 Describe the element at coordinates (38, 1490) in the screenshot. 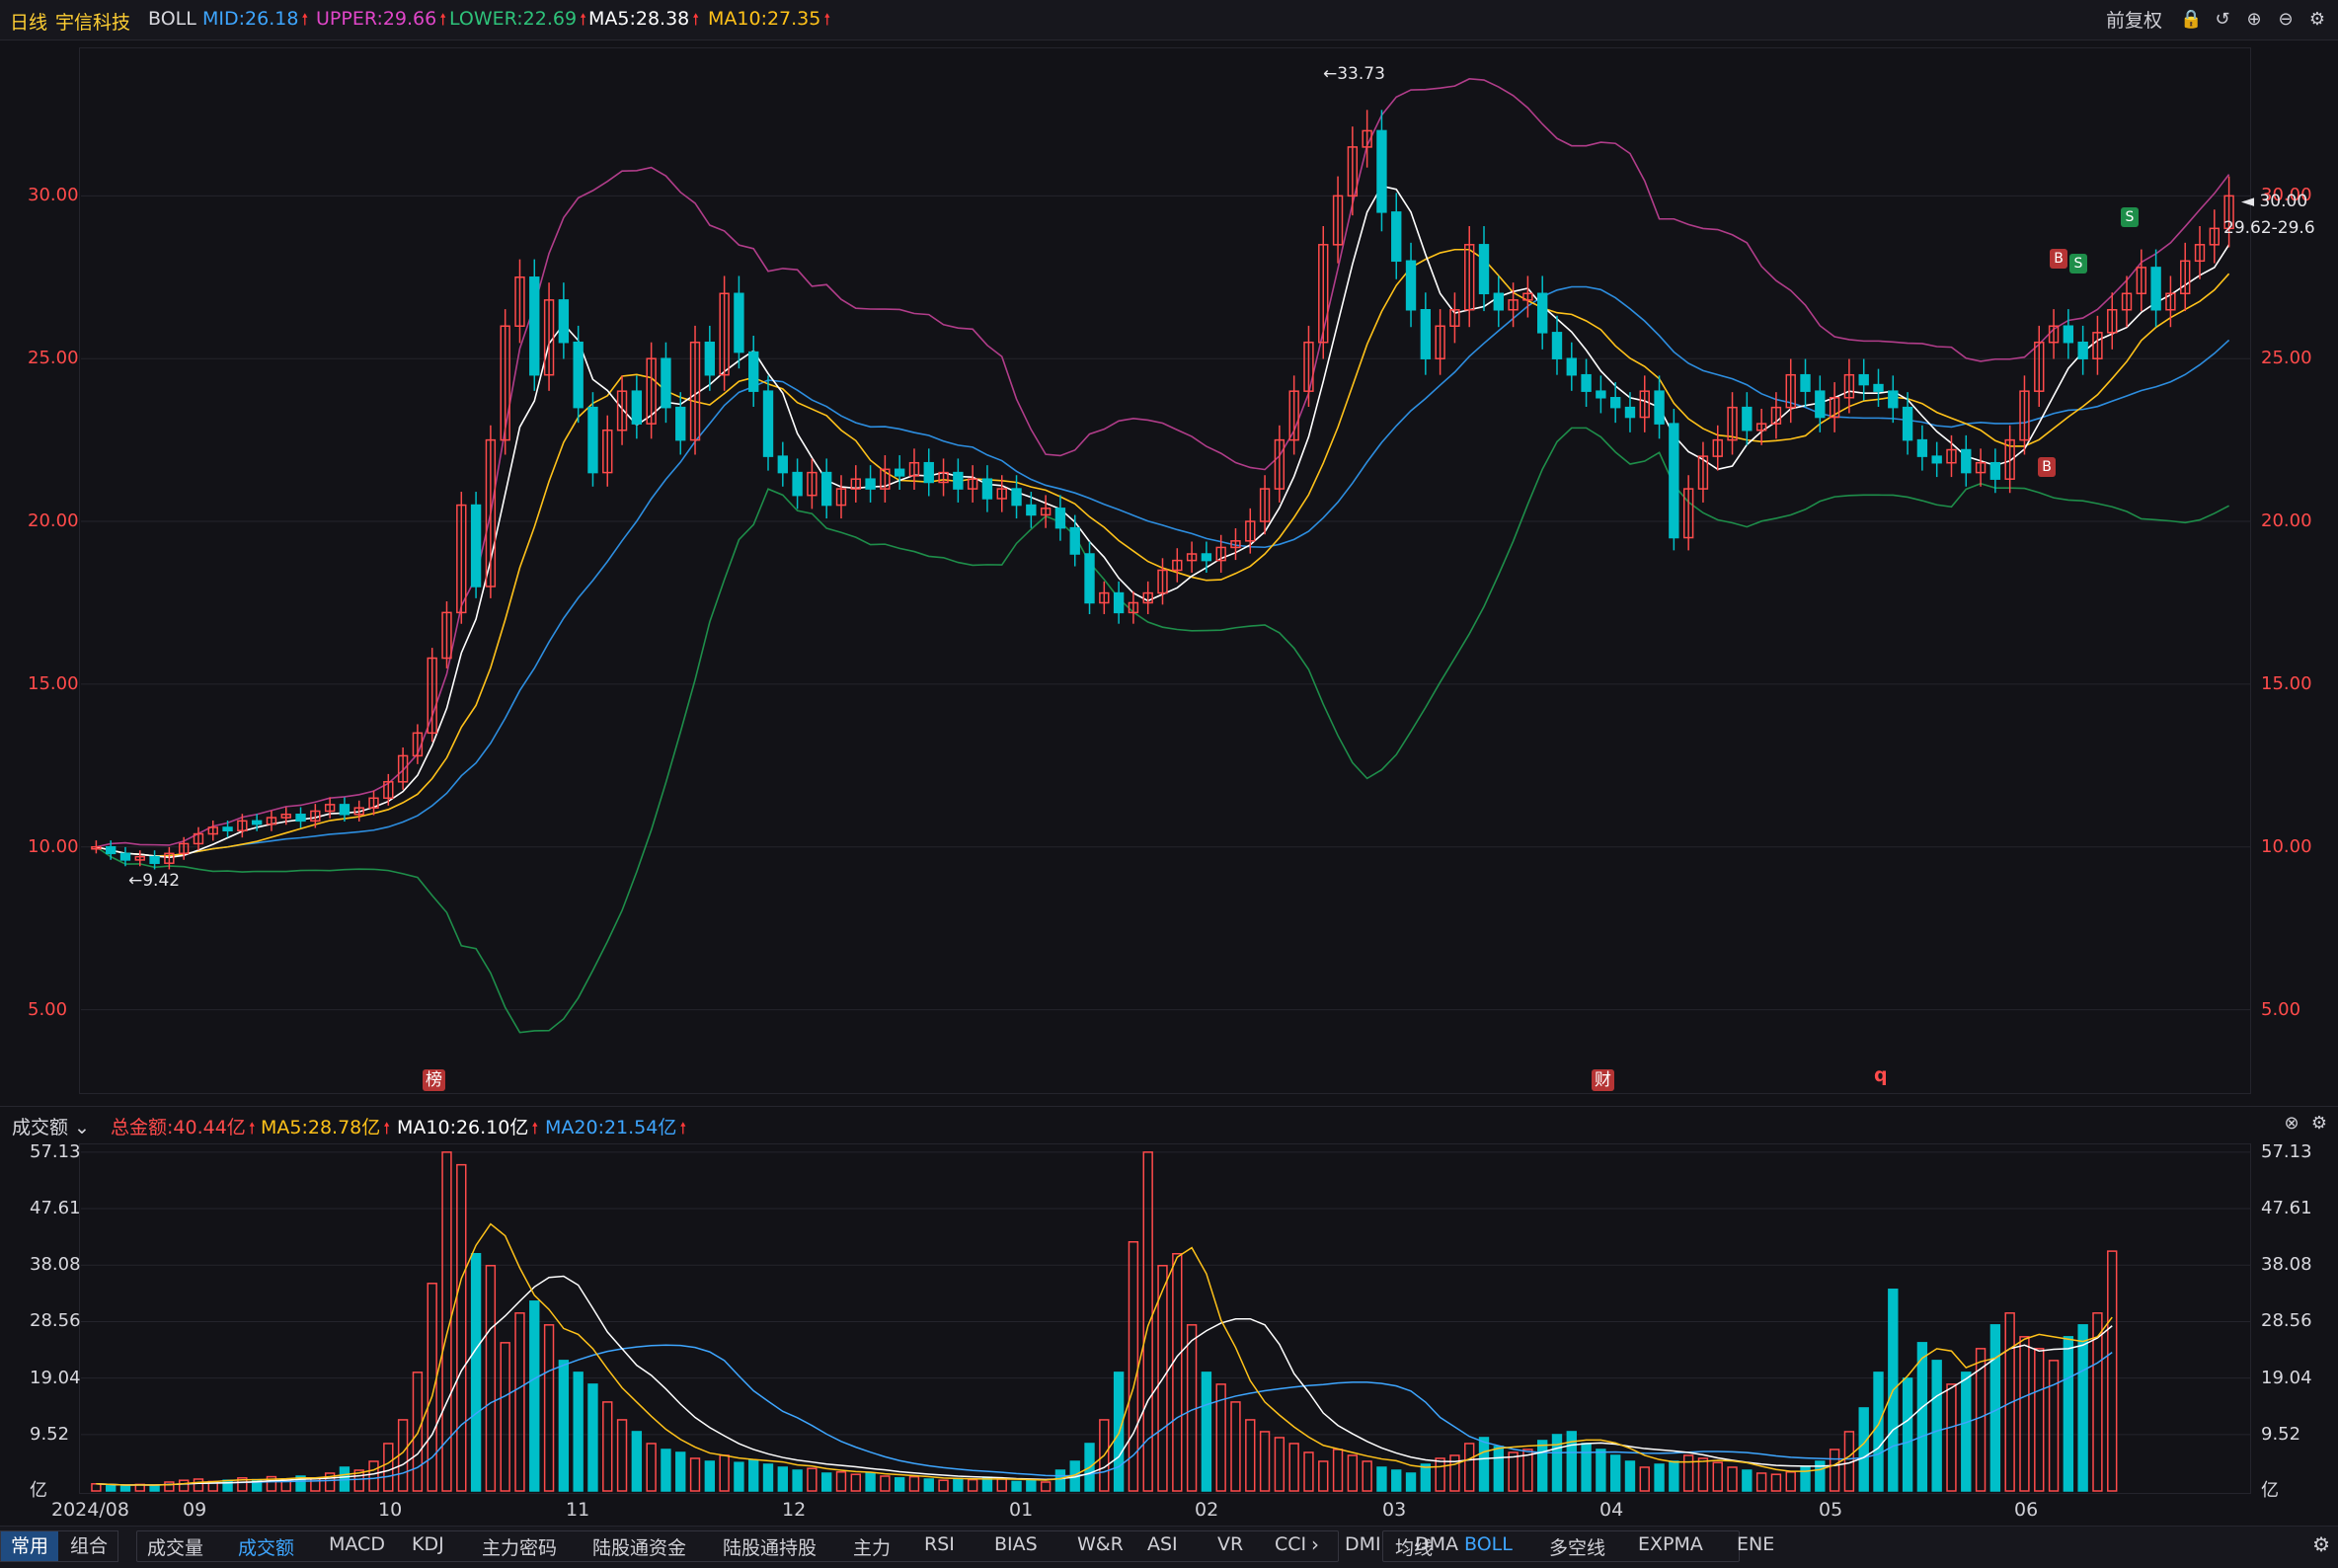

I see `volume-tick-label: 亿` at that location.